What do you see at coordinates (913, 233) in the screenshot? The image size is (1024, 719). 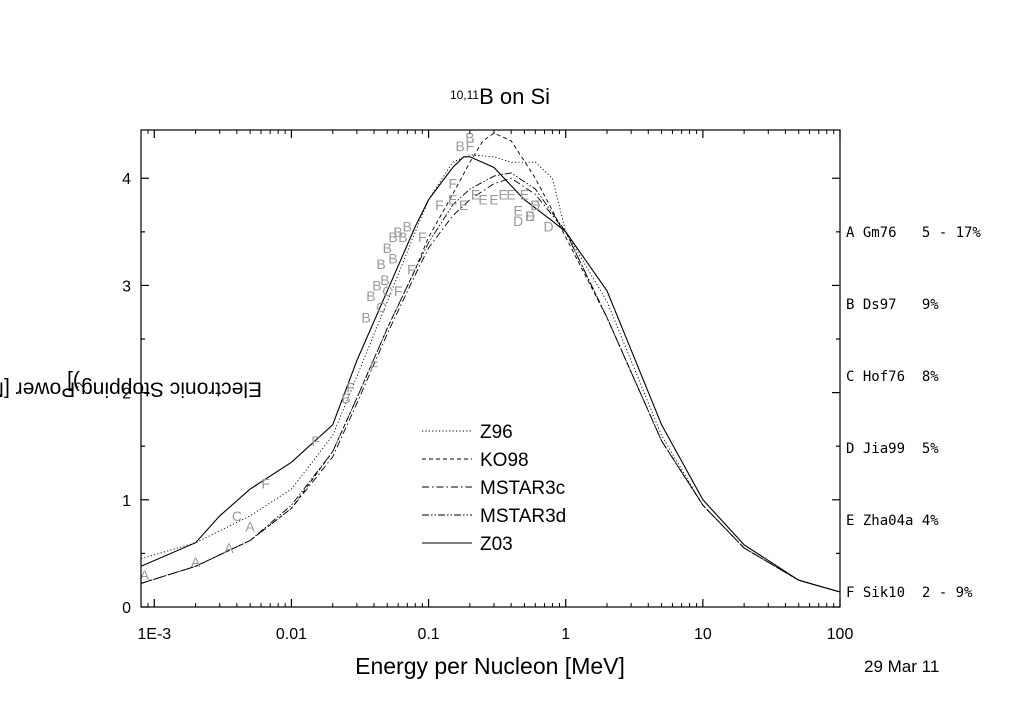 I see `data-source-entry: A Gm76 5 - 17%` at bounding box center [913, 233].